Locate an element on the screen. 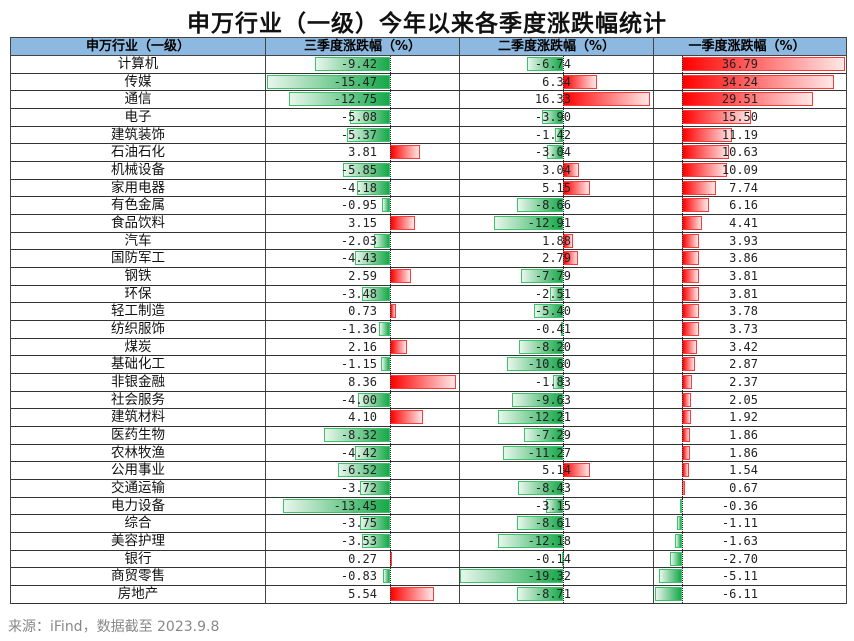  q3-change-cell: -0.83 is located at coordinates (363, 577).